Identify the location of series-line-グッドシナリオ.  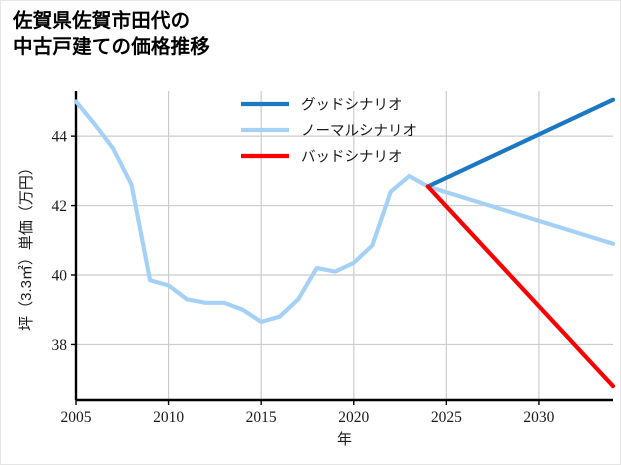
(520, 143).